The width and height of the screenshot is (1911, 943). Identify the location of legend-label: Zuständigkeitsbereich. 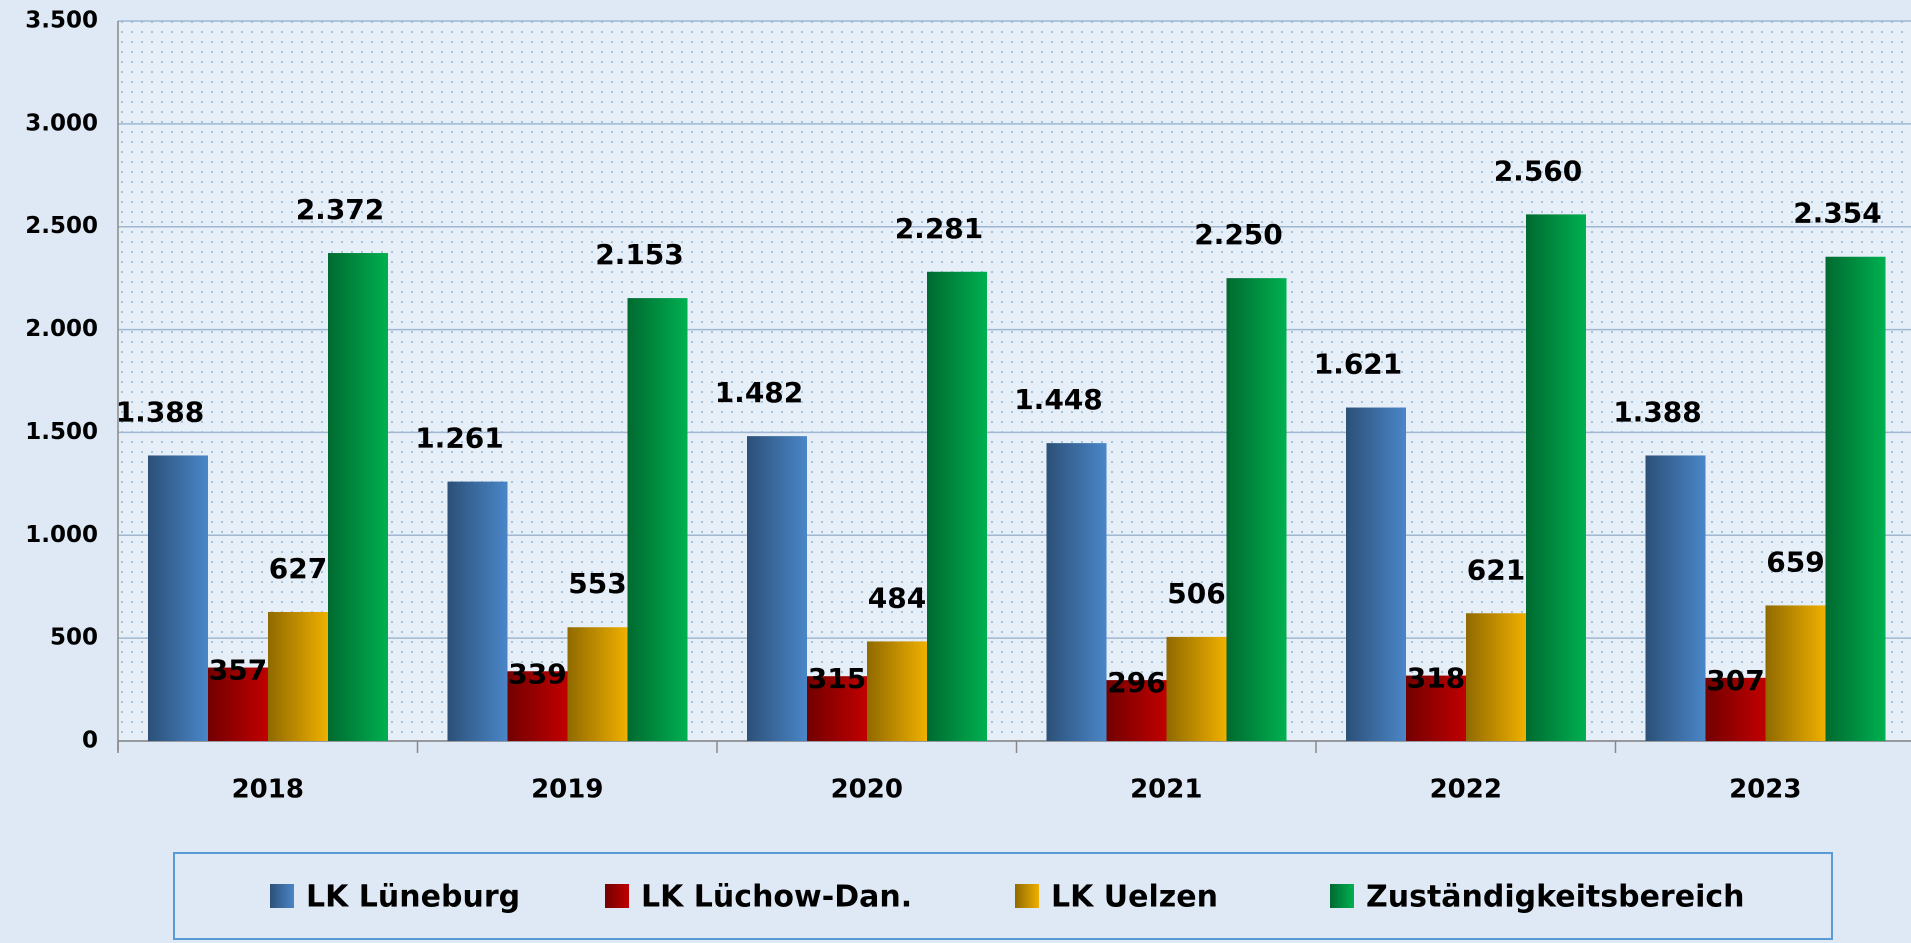
(1555, 897).